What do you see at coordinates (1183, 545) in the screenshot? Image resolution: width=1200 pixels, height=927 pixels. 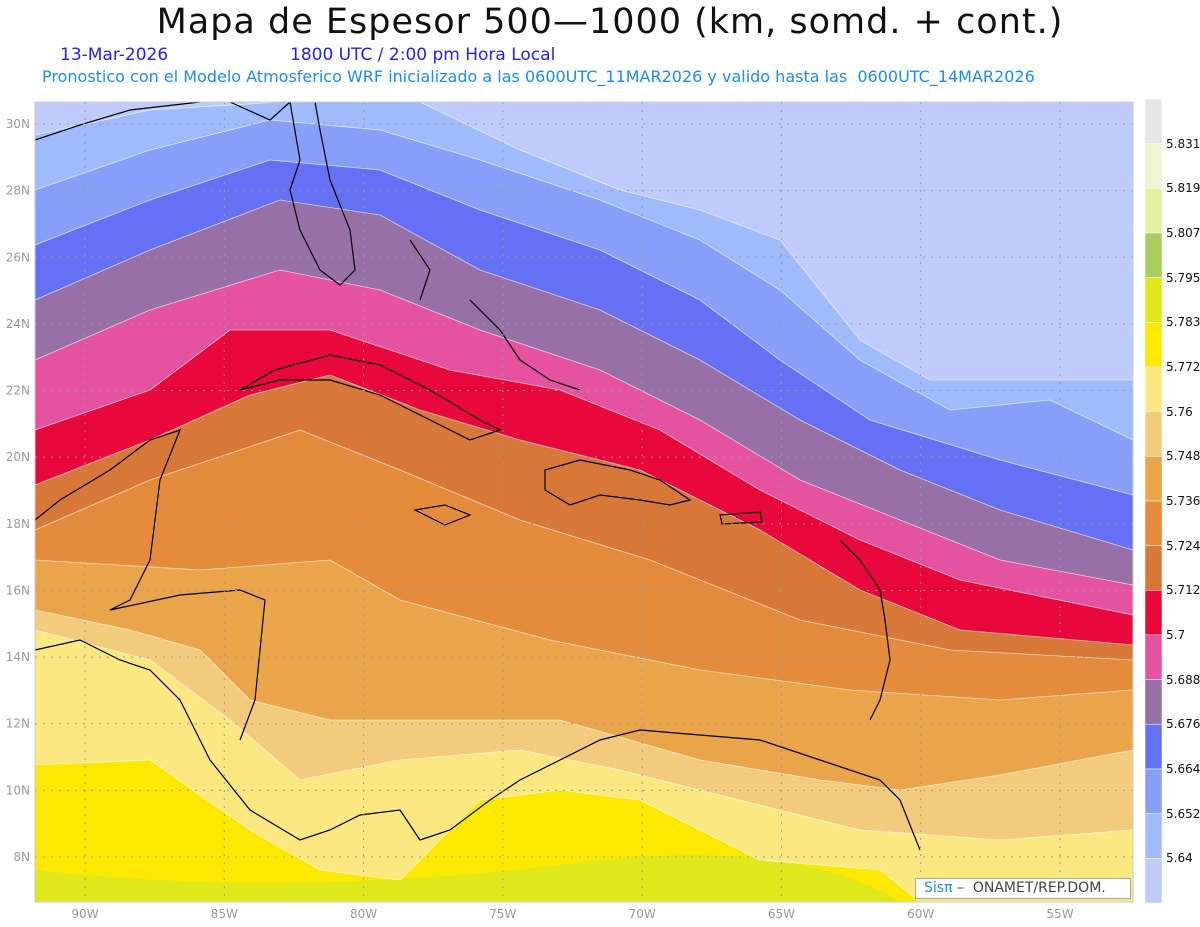 I see `colorbar-label: 5.724` at bounding box center [1183, 545].